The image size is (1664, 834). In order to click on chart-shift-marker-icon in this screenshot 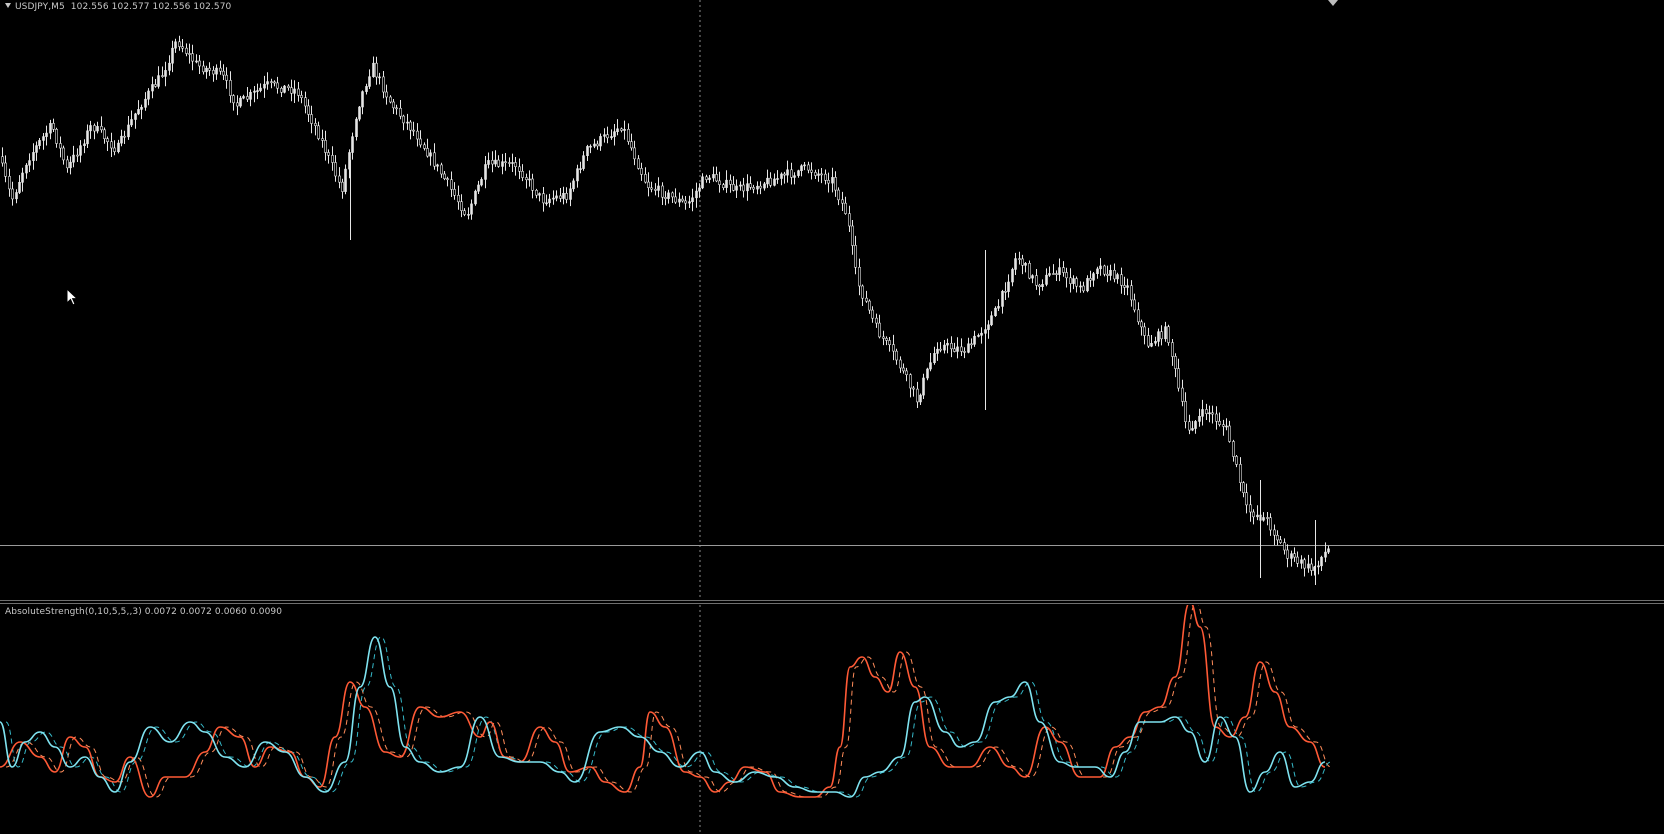, I will do `click(1333, 3)`.